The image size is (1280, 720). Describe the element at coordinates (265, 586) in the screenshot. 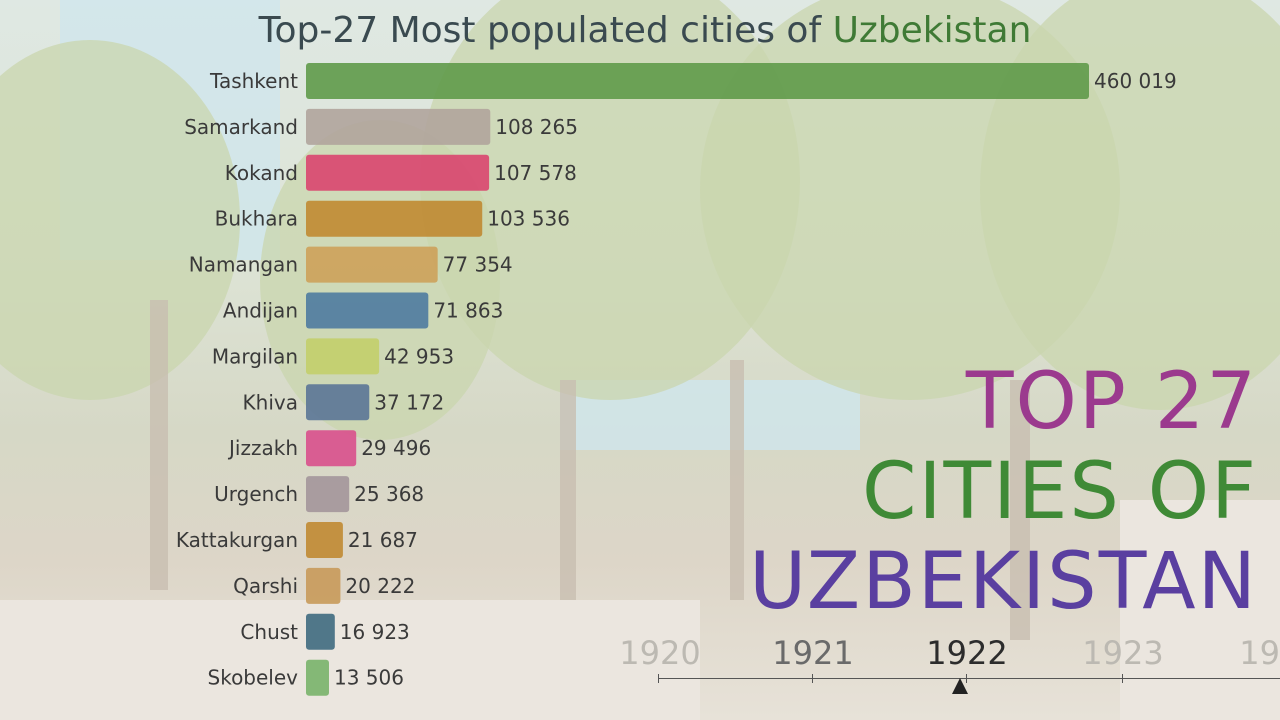

I see `category-label: Qarshi` at that location.